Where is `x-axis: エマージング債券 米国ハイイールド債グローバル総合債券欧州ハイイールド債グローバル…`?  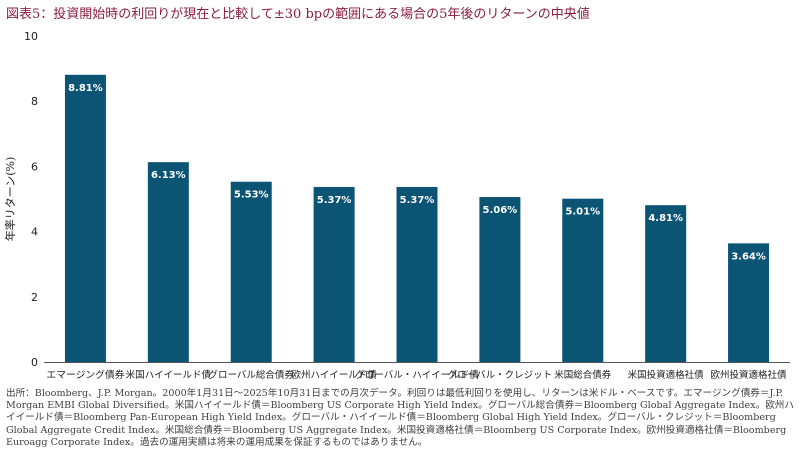
x-axis: エマージング債券 米国ハイイールド債グローバル総合債券欧州ハイイールド債グローバル… is located at coordinates (417, 371).